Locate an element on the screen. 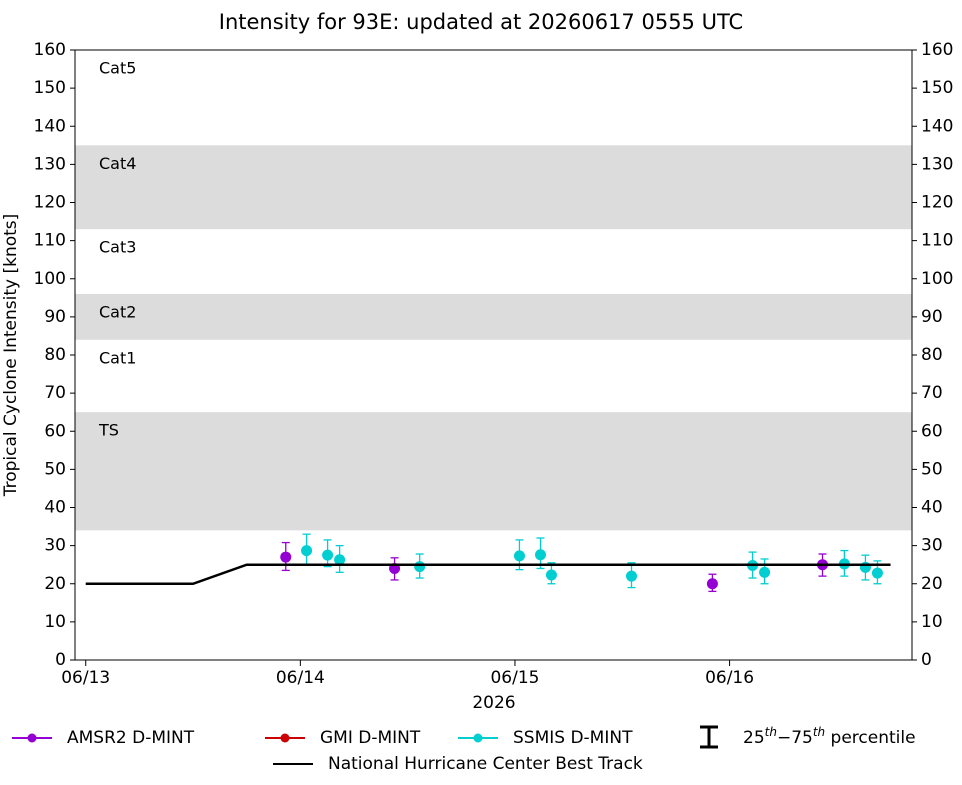  y-axis-label: Tropical Cyclone Intensity [knots] is located at coordinates (11, 356).